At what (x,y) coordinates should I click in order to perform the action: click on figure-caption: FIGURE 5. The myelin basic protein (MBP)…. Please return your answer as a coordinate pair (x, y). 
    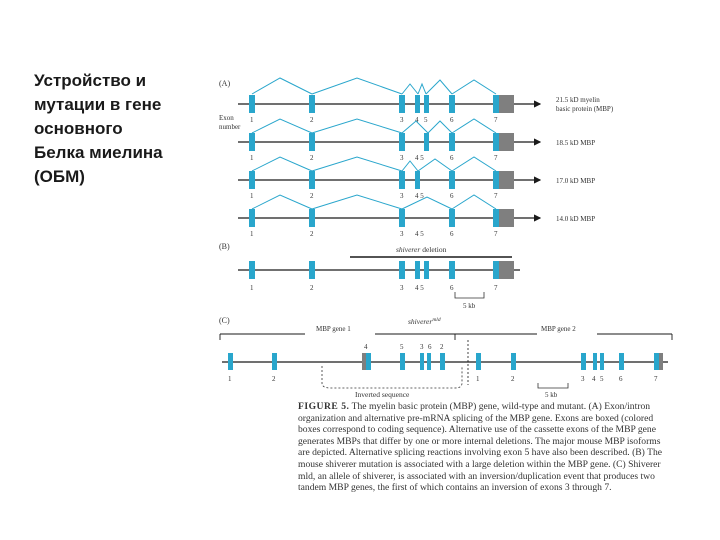
    Looking at the image, I should click on (484, 447).